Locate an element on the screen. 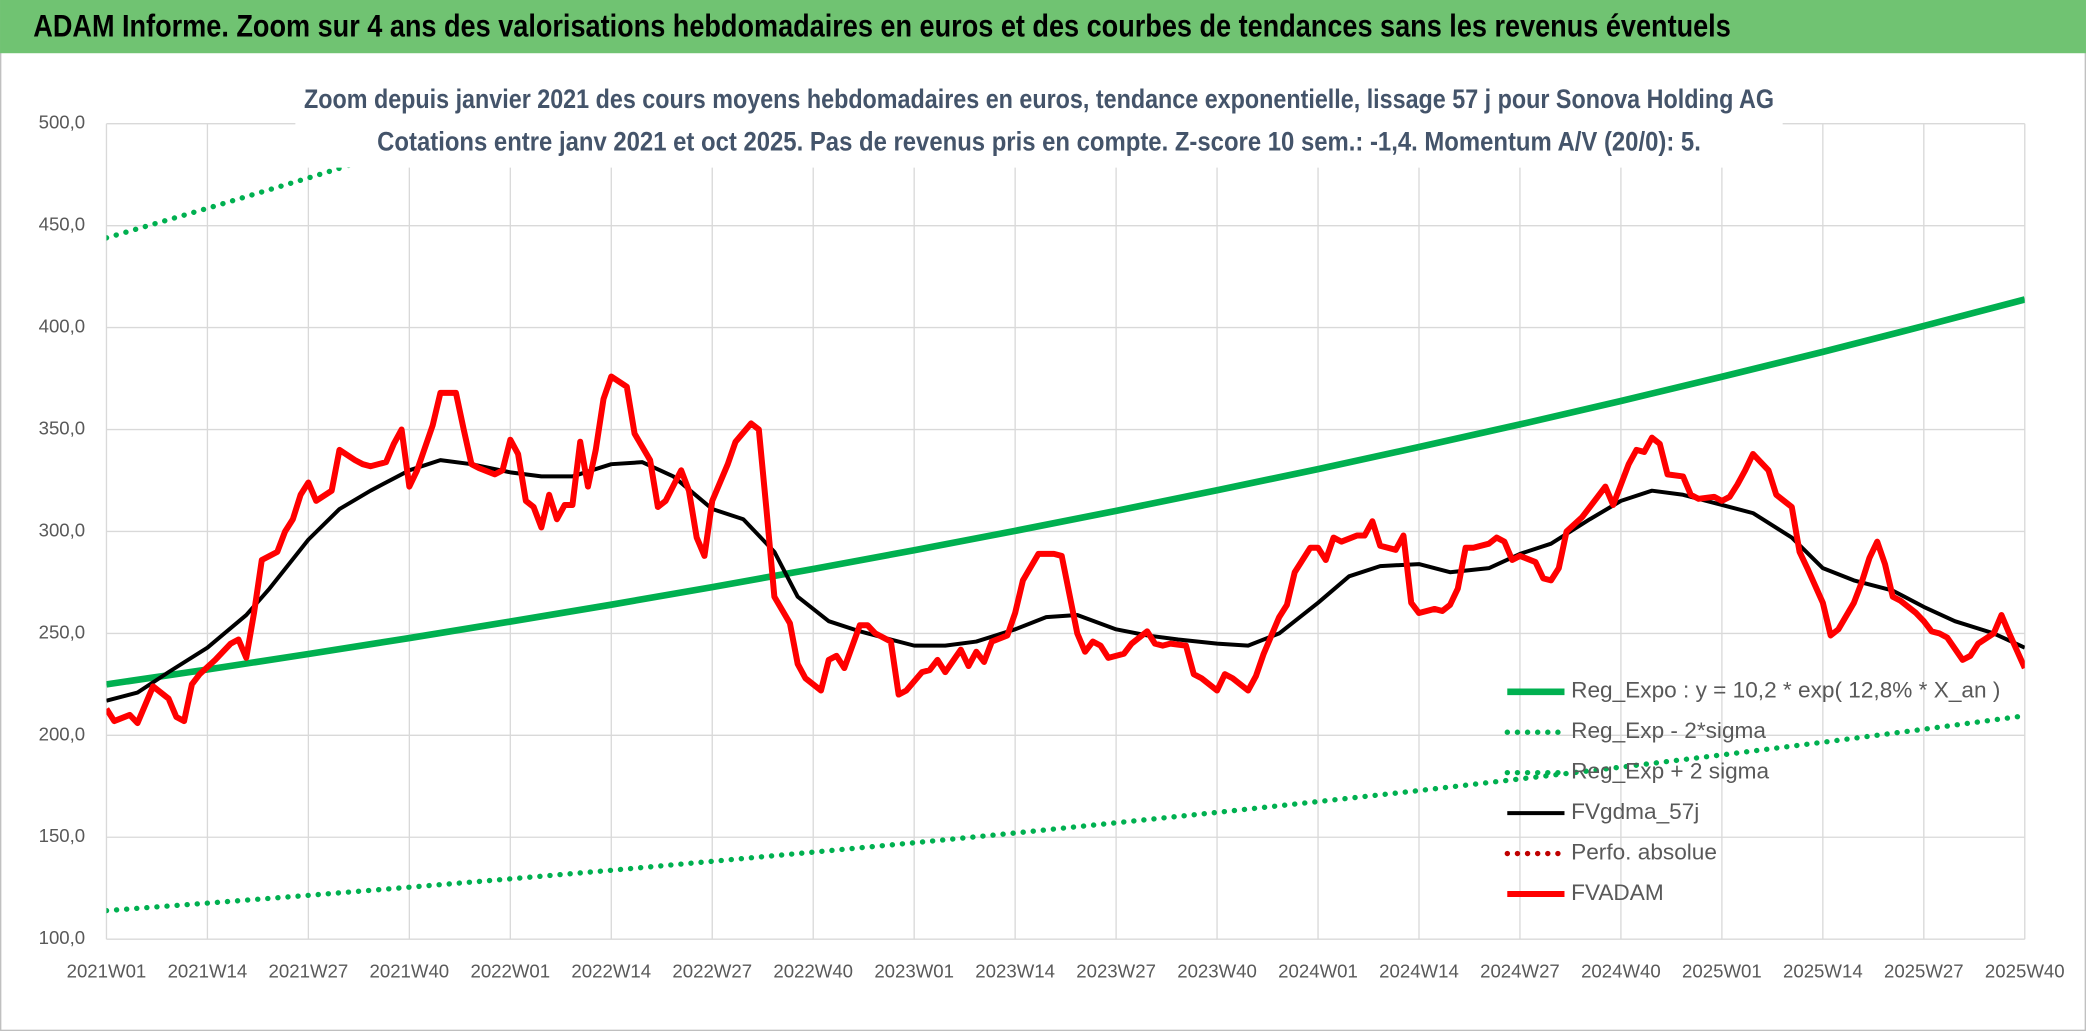  y-tick-label: 350,0 is located at coordinates (62, 427).